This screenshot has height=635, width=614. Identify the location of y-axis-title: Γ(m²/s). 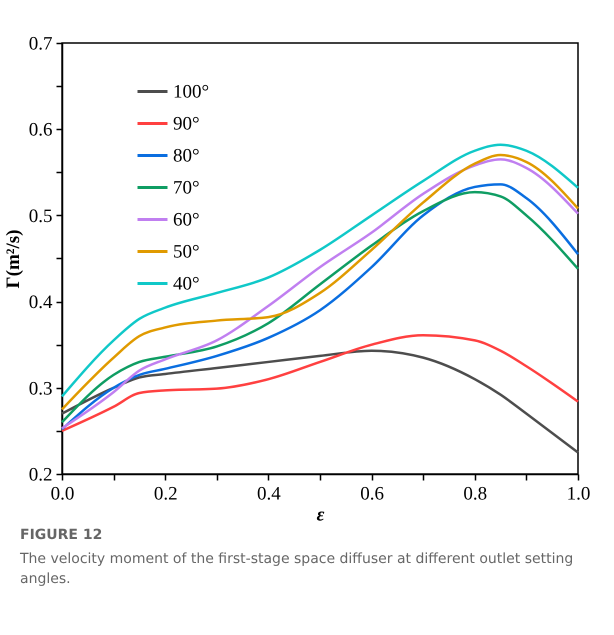
(13, 259).